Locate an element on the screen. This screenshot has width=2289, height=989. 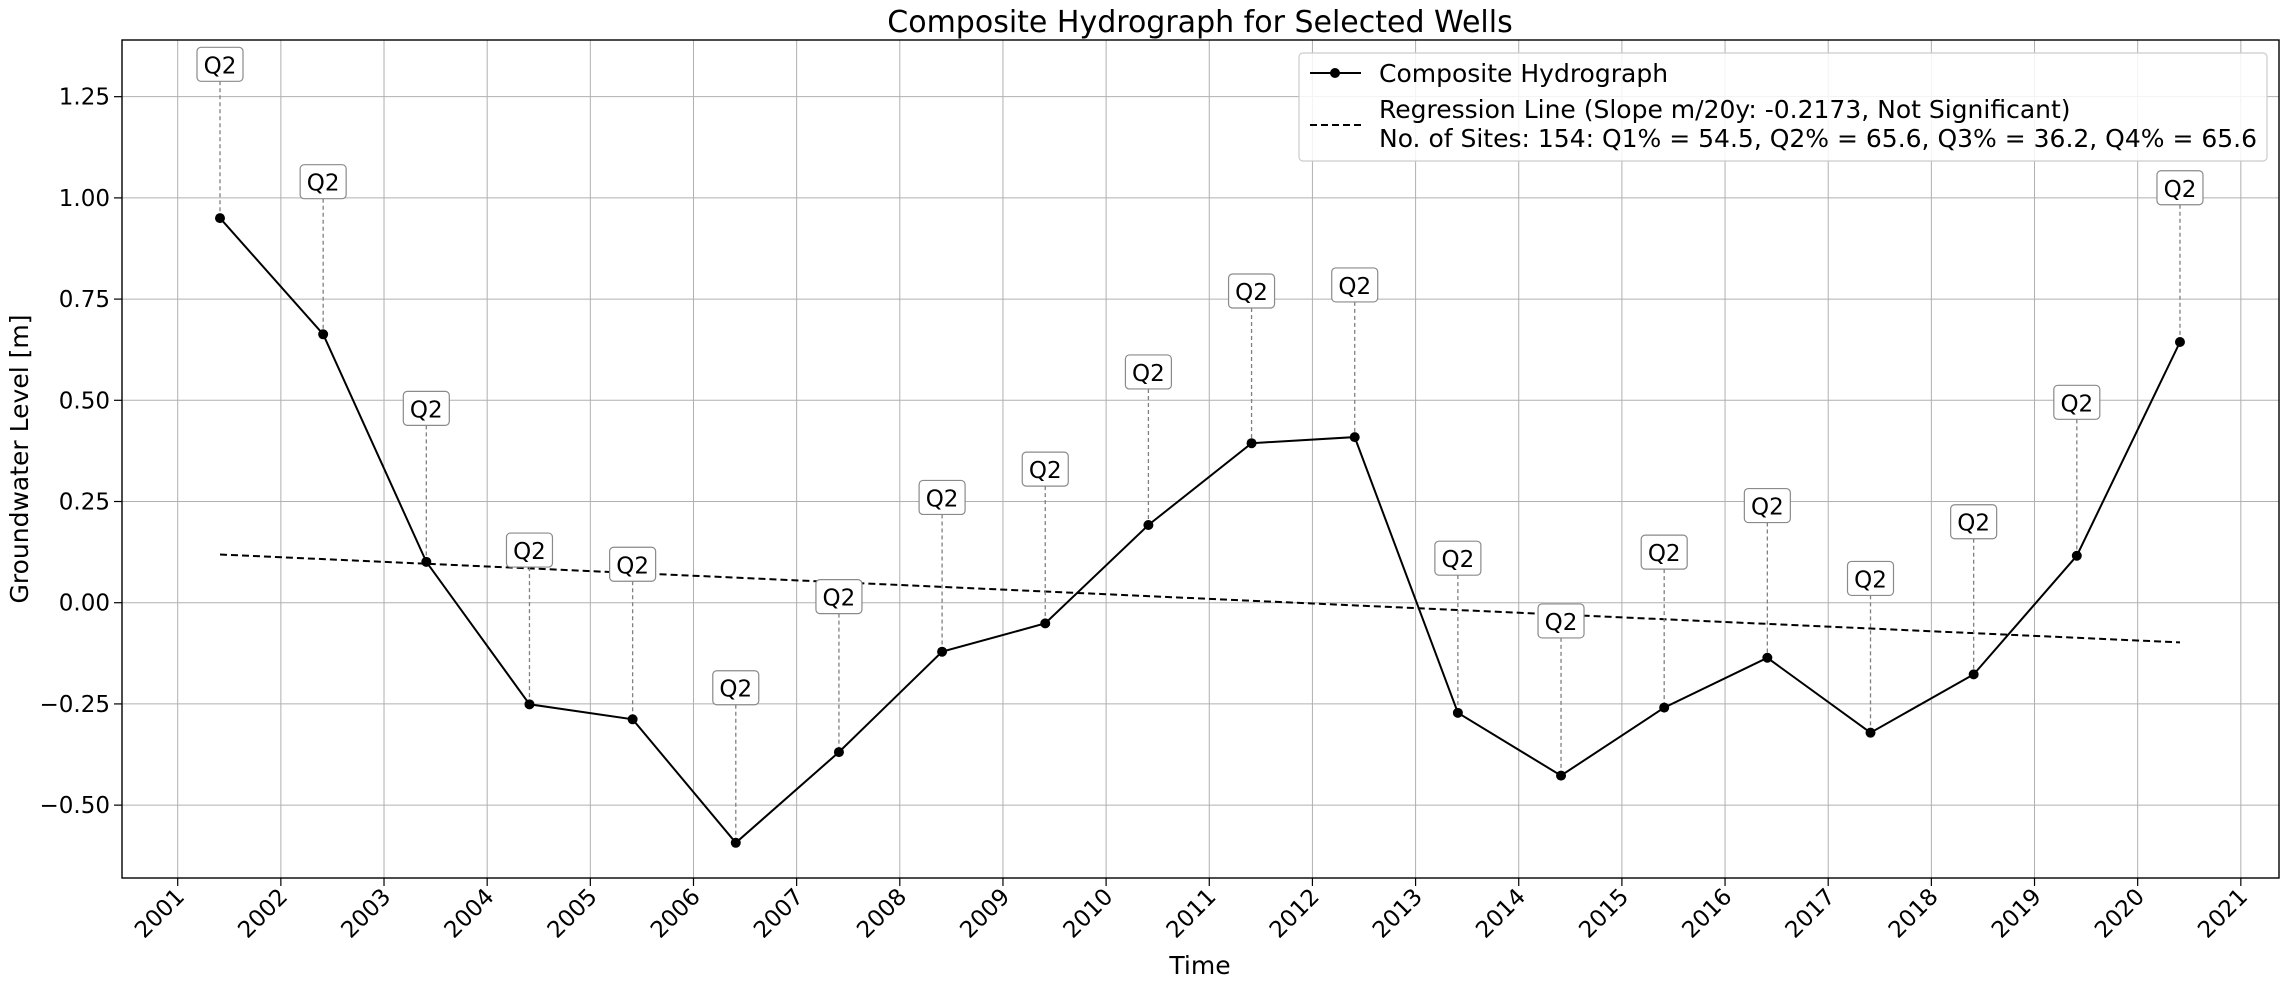
y-tick-label: −0.25 is located at coordinates (75, 705).